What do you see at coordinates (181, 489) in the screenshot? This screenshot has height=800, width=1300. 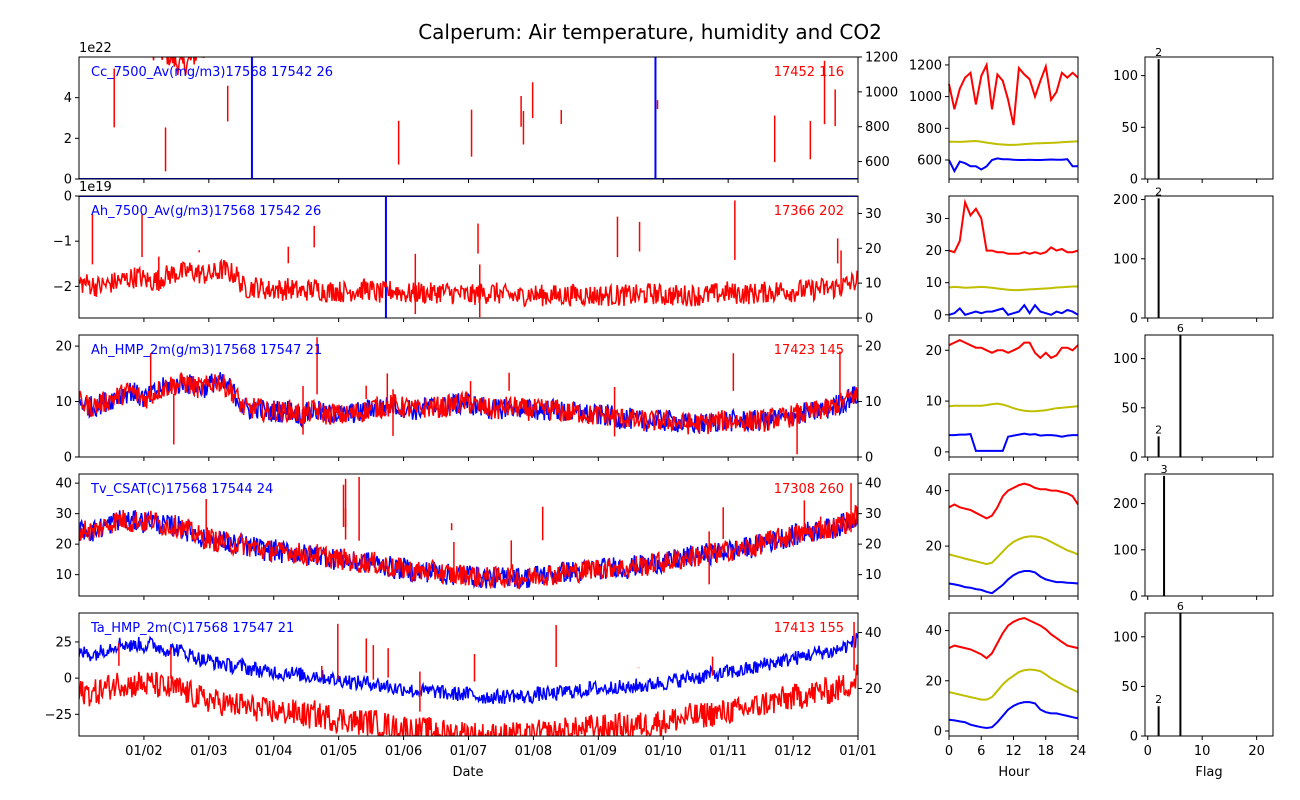 I see `series-a-label: Tv_CSAT(C)17568 17544 24` at bounding box center [181, 489].